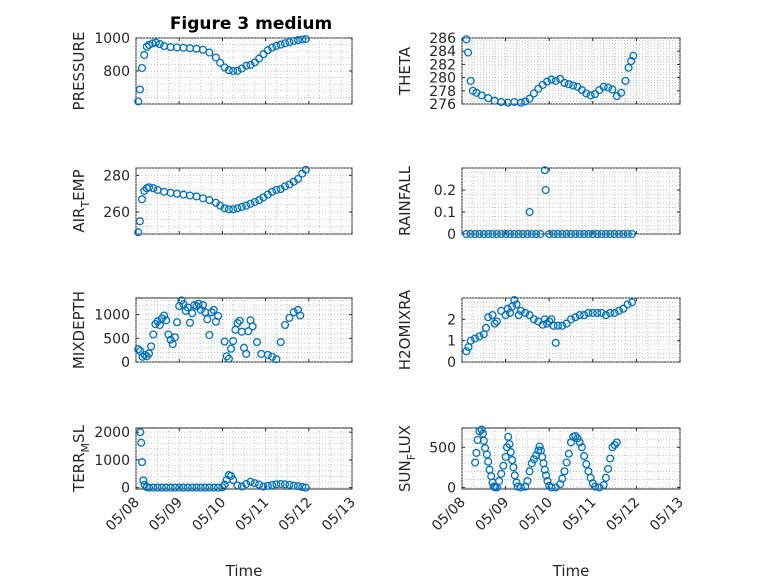  Describe the element at coordinates (623, 515) in the screenshot. I see `x-tick-label: 05/12` at that location.